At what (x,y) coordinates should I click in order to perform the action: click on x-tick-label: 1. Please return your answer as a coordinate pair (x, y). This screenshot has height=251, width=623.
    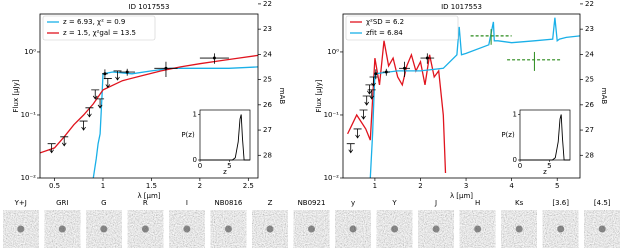
    Looking at the image, I should click on (103, 186).